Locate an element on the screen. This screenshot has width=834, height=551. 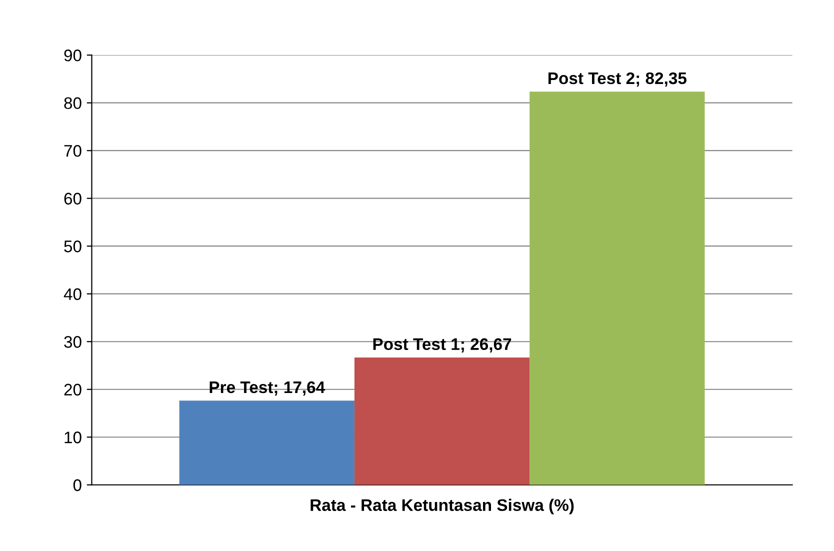
y-tick-label: 30 is located at coordinates (73, 342).